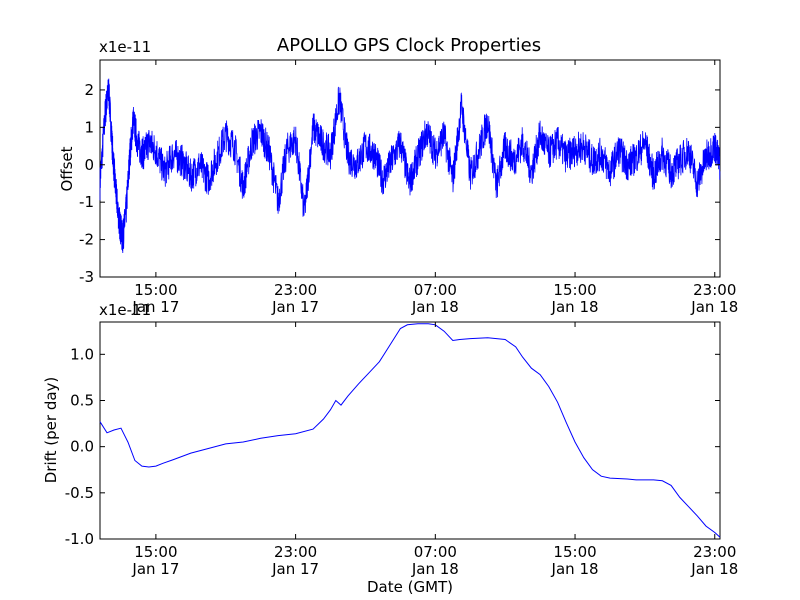  Describe the element at coordinates (89, 165) in the screenshot. I see `offset-y-tick-label: 0` at that location.